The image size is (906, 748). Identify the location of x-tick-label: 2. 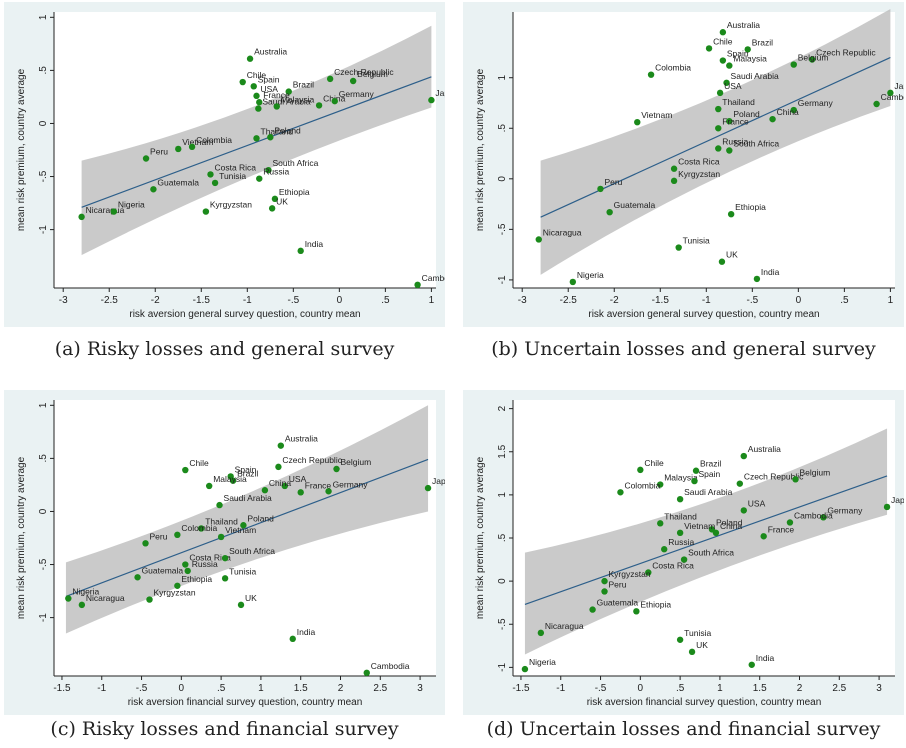
(800, 688).